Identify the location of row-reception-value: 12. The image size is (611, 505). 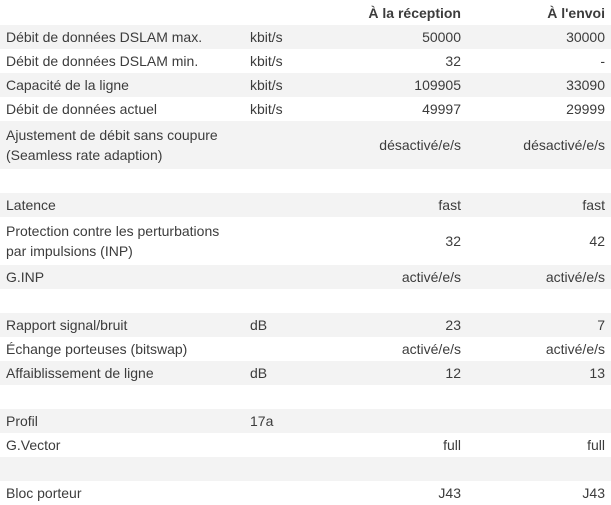
(405, 373).